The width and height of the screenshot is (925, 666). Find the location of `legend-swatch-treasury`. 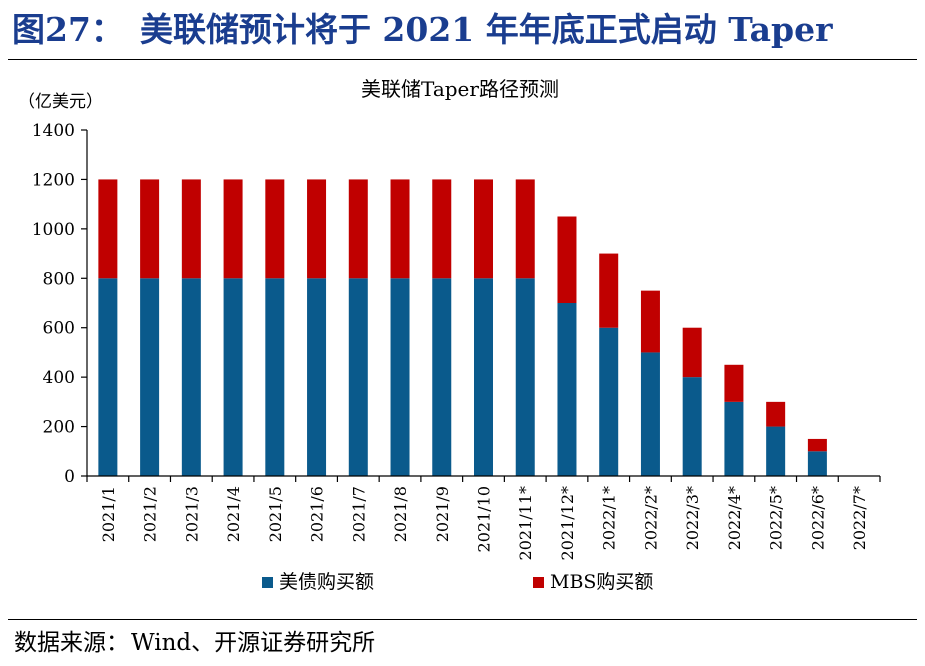

legend-swatch-treasury is located at coordinates (267, 582).